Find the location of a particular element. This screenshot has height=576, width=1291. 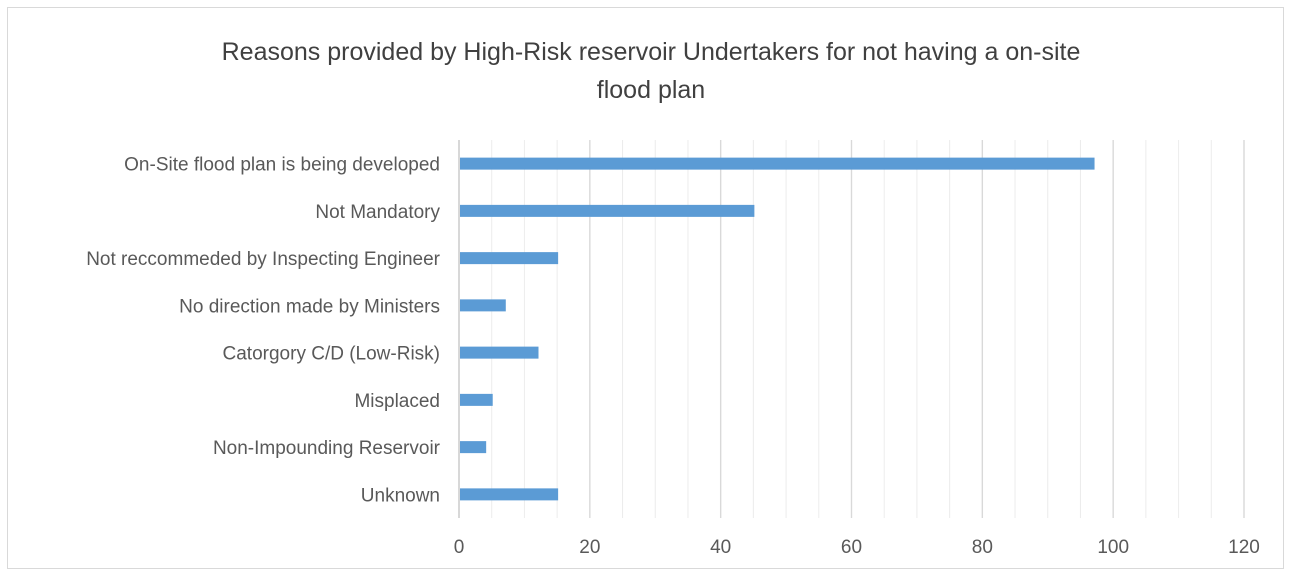

x-tick-label: 0 is located at coordinates (459, 547).